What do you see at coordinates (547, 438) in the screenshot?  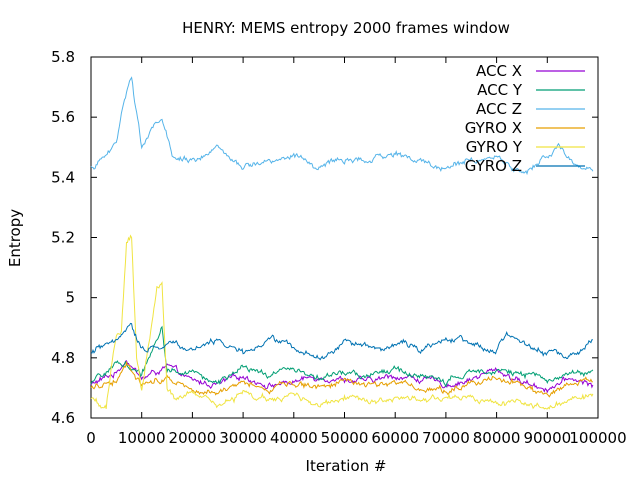 I see `x-tick-label: 90000` at bounding box center [547, 438].